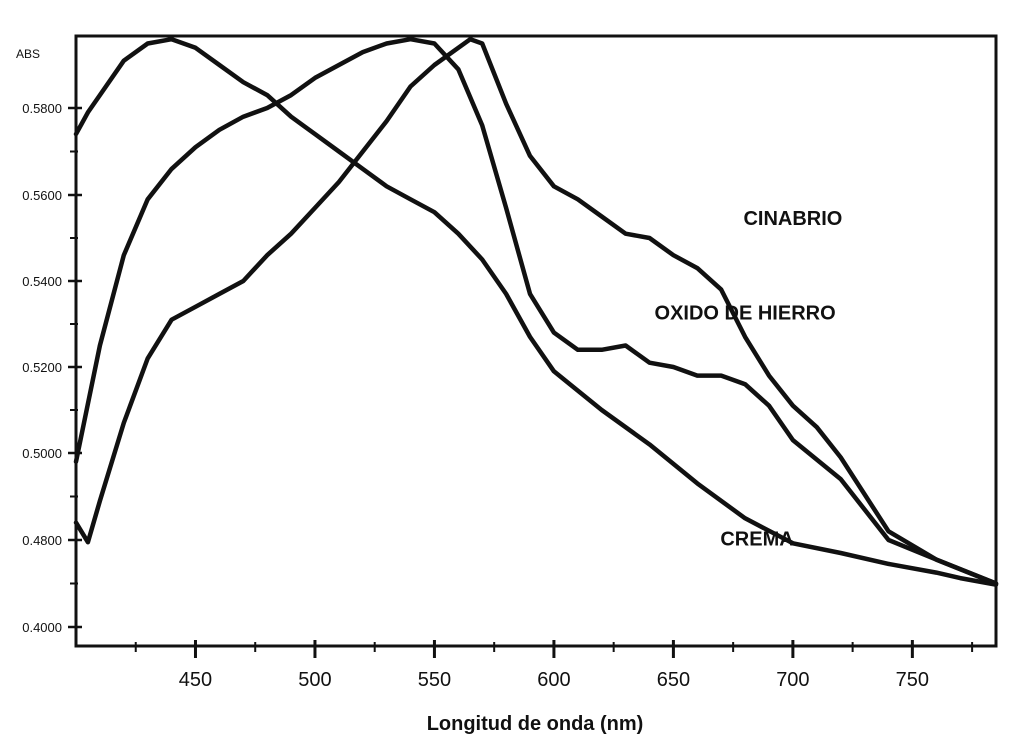  I want to click on series-label-oxido-de-hierro: OXIDO DE HIERRO, so click(745, 314).